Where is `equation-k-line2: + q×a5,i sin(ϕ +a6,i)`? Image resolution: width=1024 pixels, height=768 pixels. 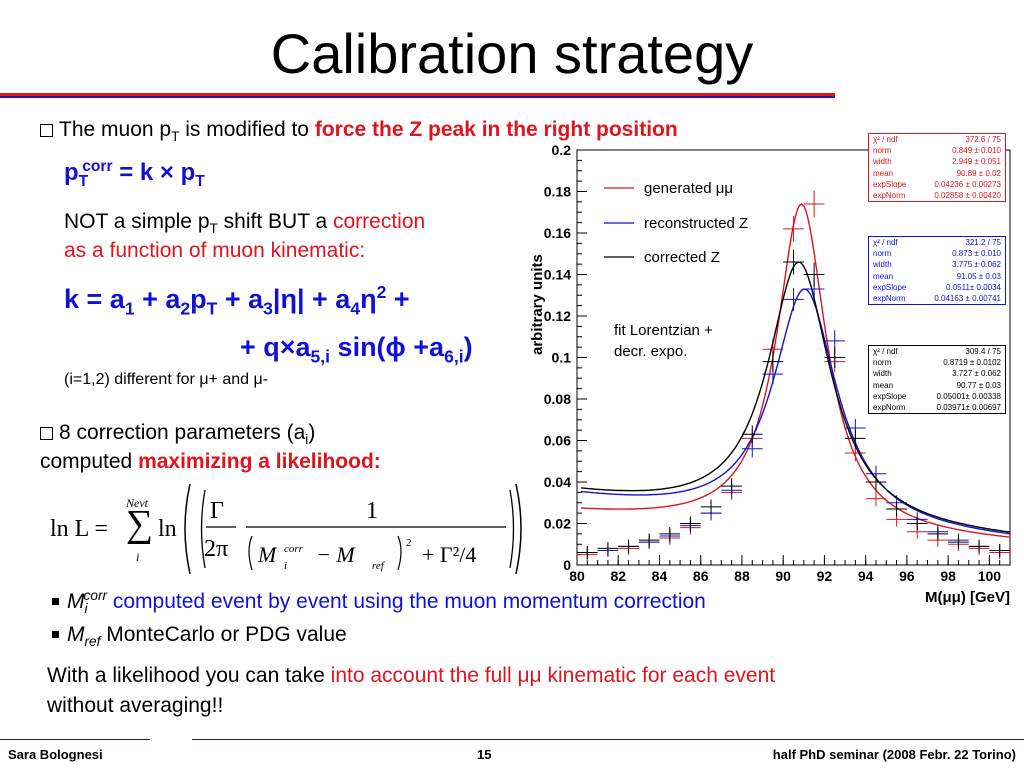 equation-k-line2: + q×a5,i sin(ϕ +a6,i) is located at coordinates (356, 349).